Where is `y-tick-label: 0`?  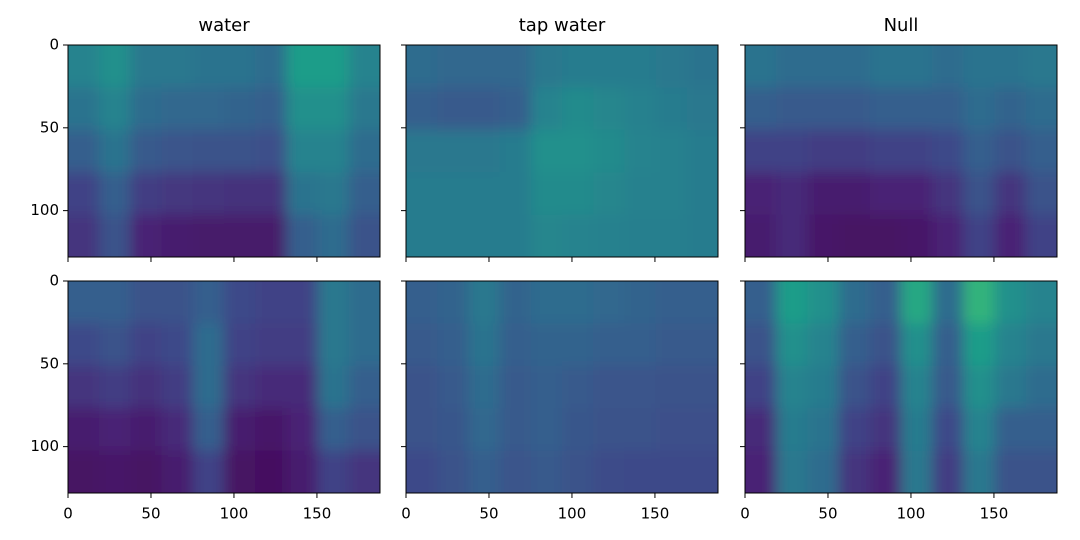 y-tick-label: 0 is located at coordinates (54, 281).